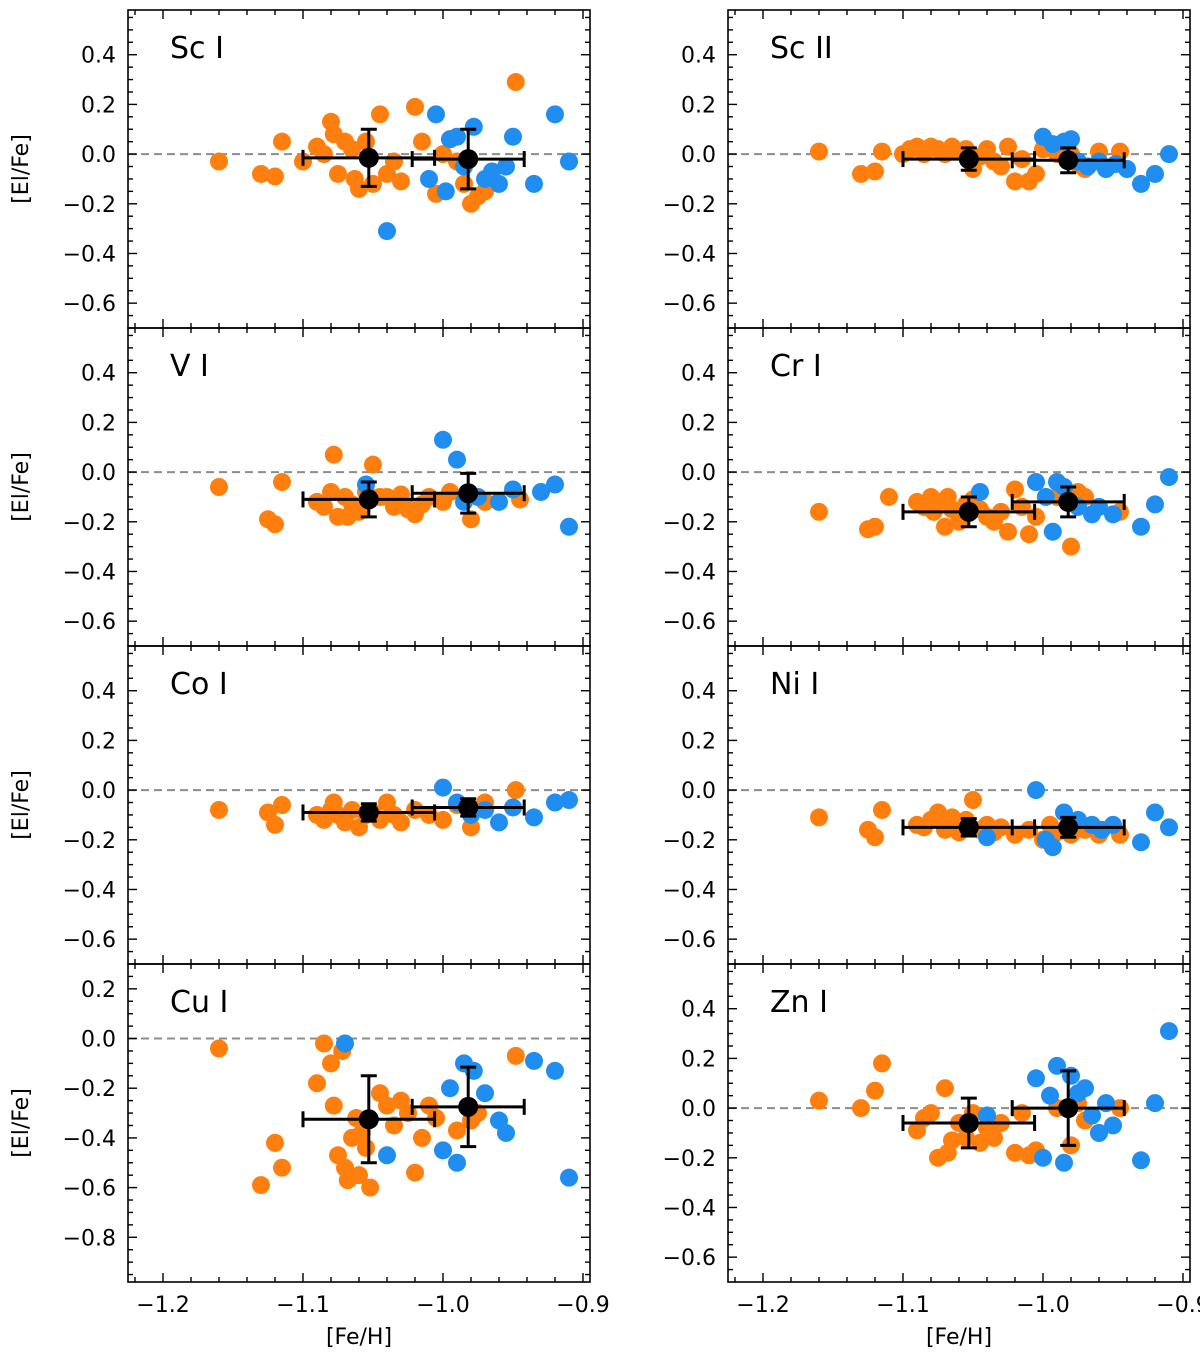  Describe the element at coordinates (199, 684) in the screenshot. I see `panel-label: Co I` at that location.